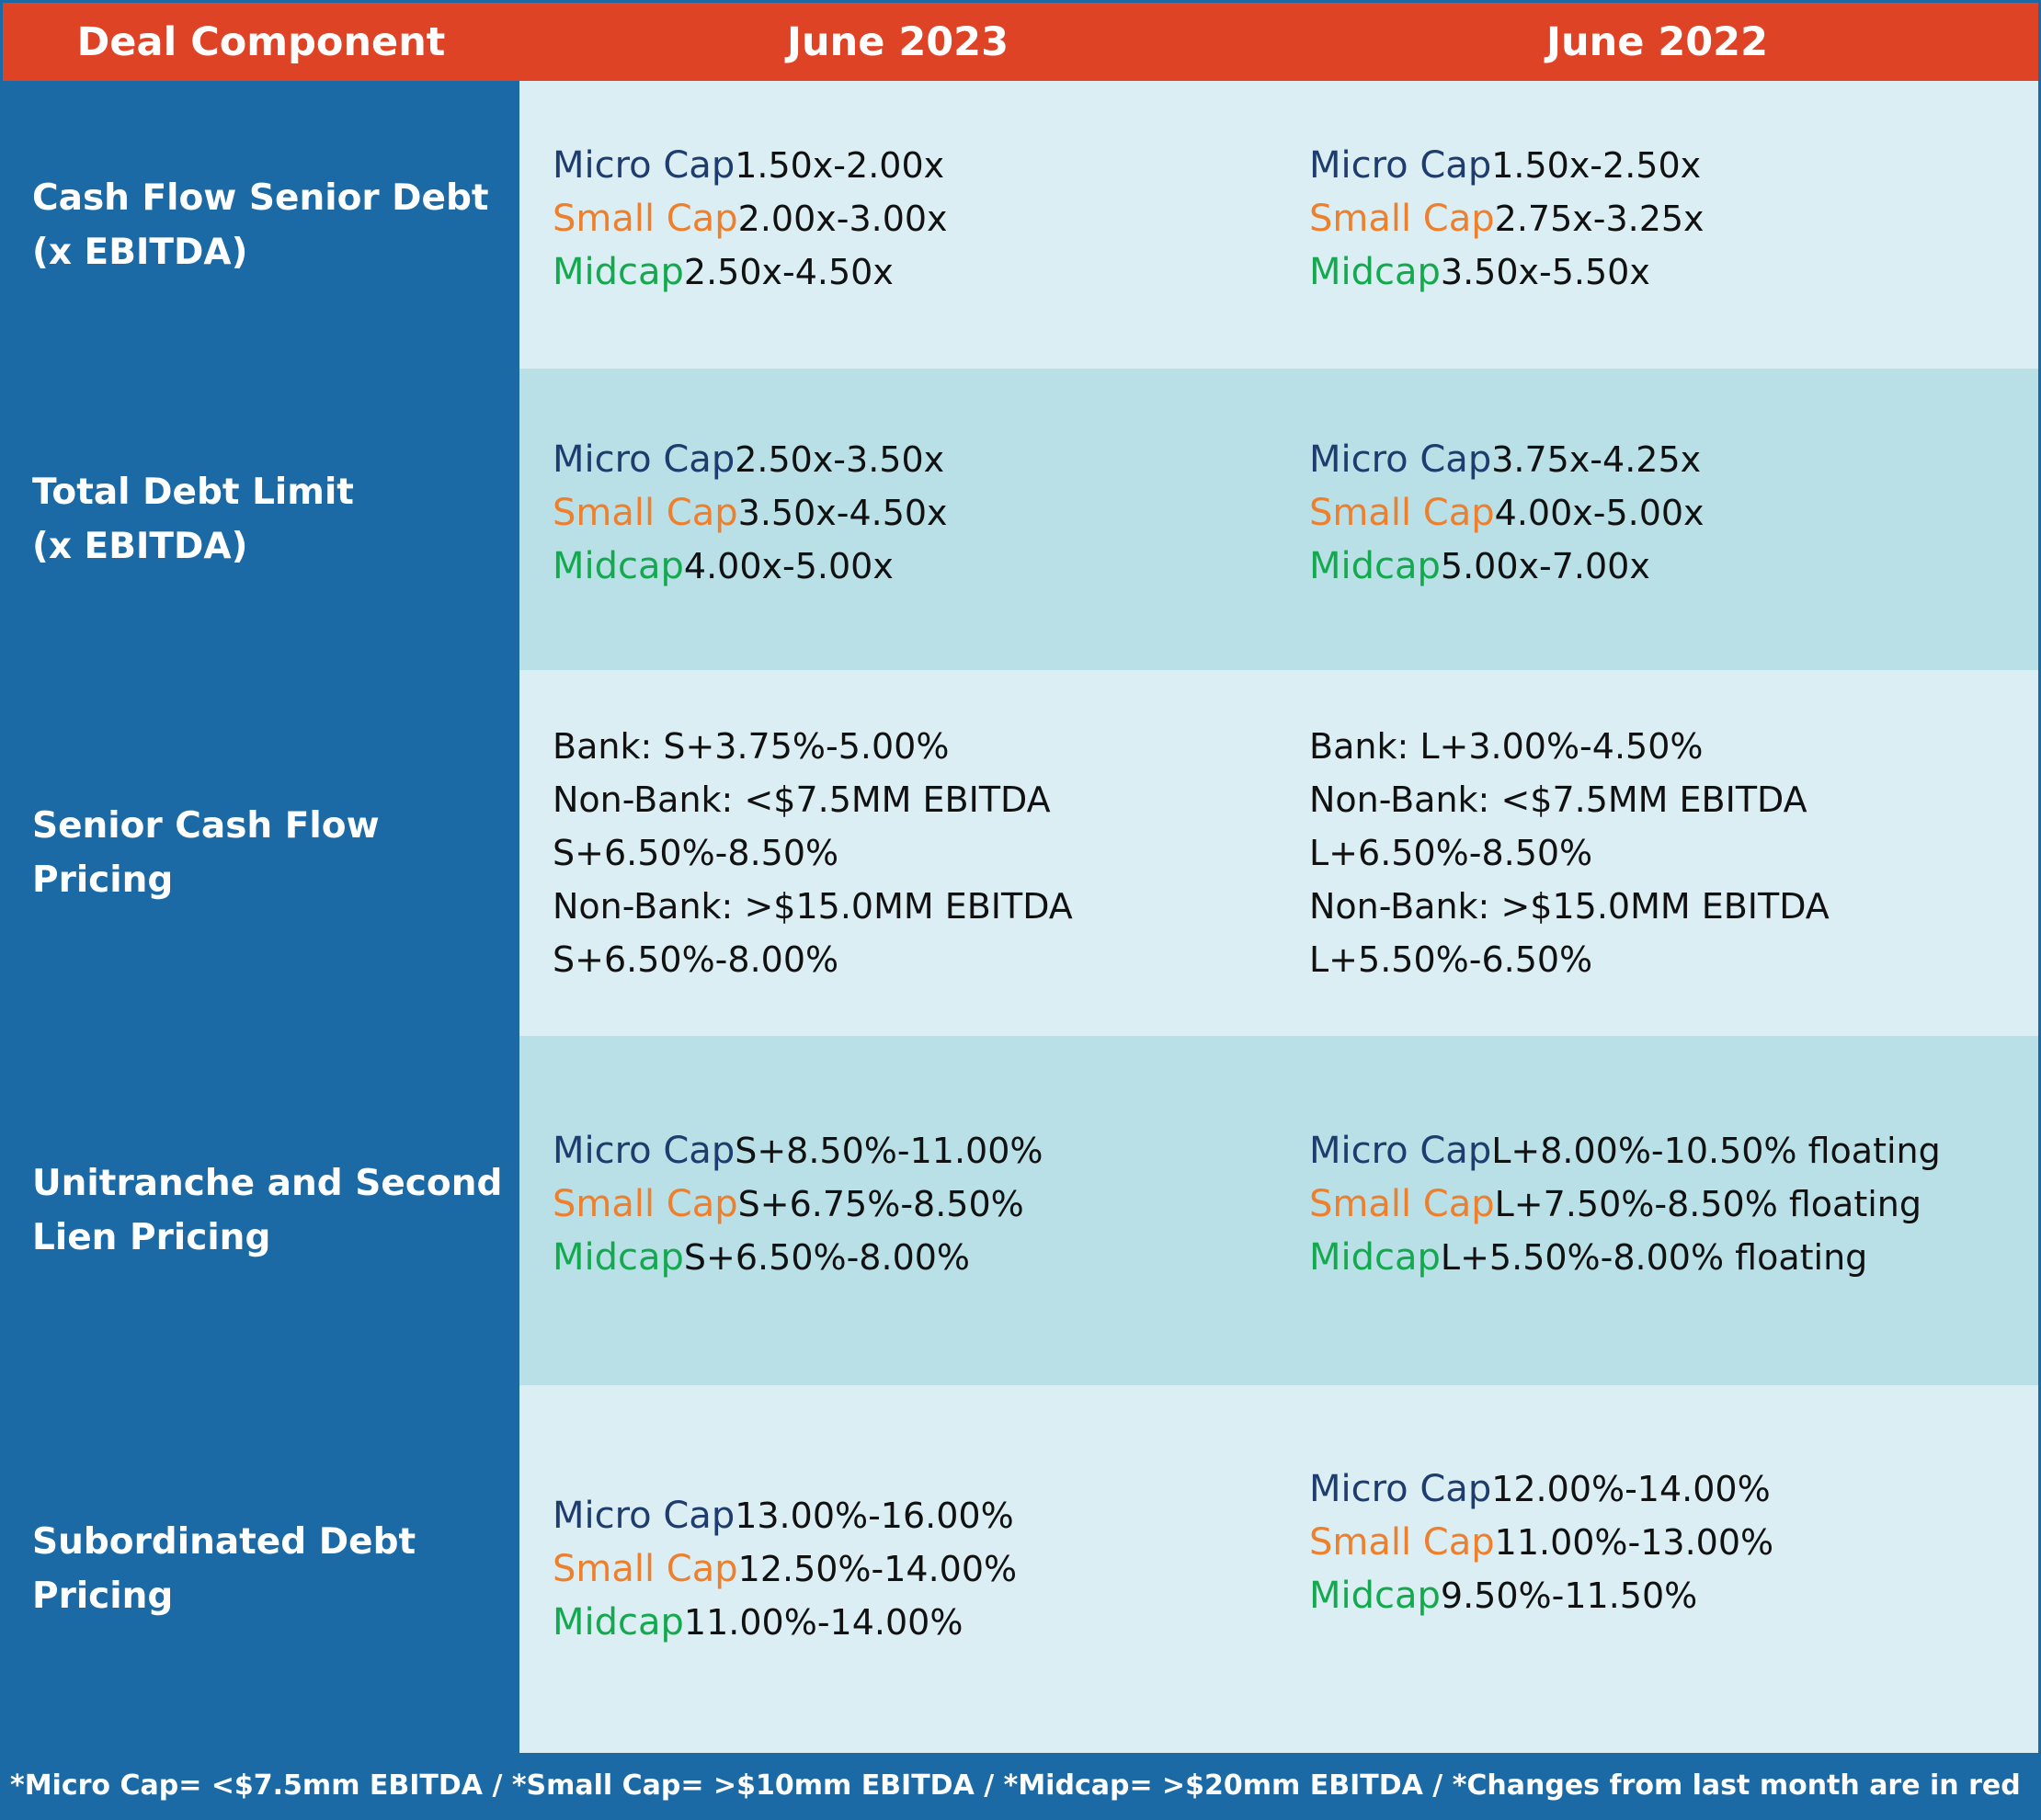  I want to click on tier-line-micro: Micro Cap12.00%-14.00%, so click(1663, 1489).